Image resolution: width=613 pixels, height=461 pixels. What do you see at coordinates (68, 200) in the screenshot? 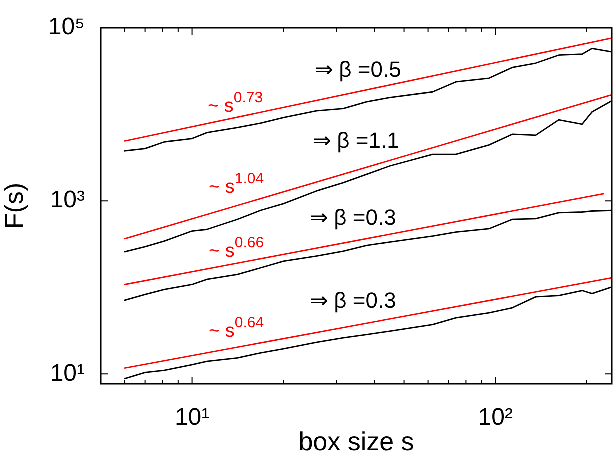
I see `y-tick-label: 10³` at bounding box center [68, 200].